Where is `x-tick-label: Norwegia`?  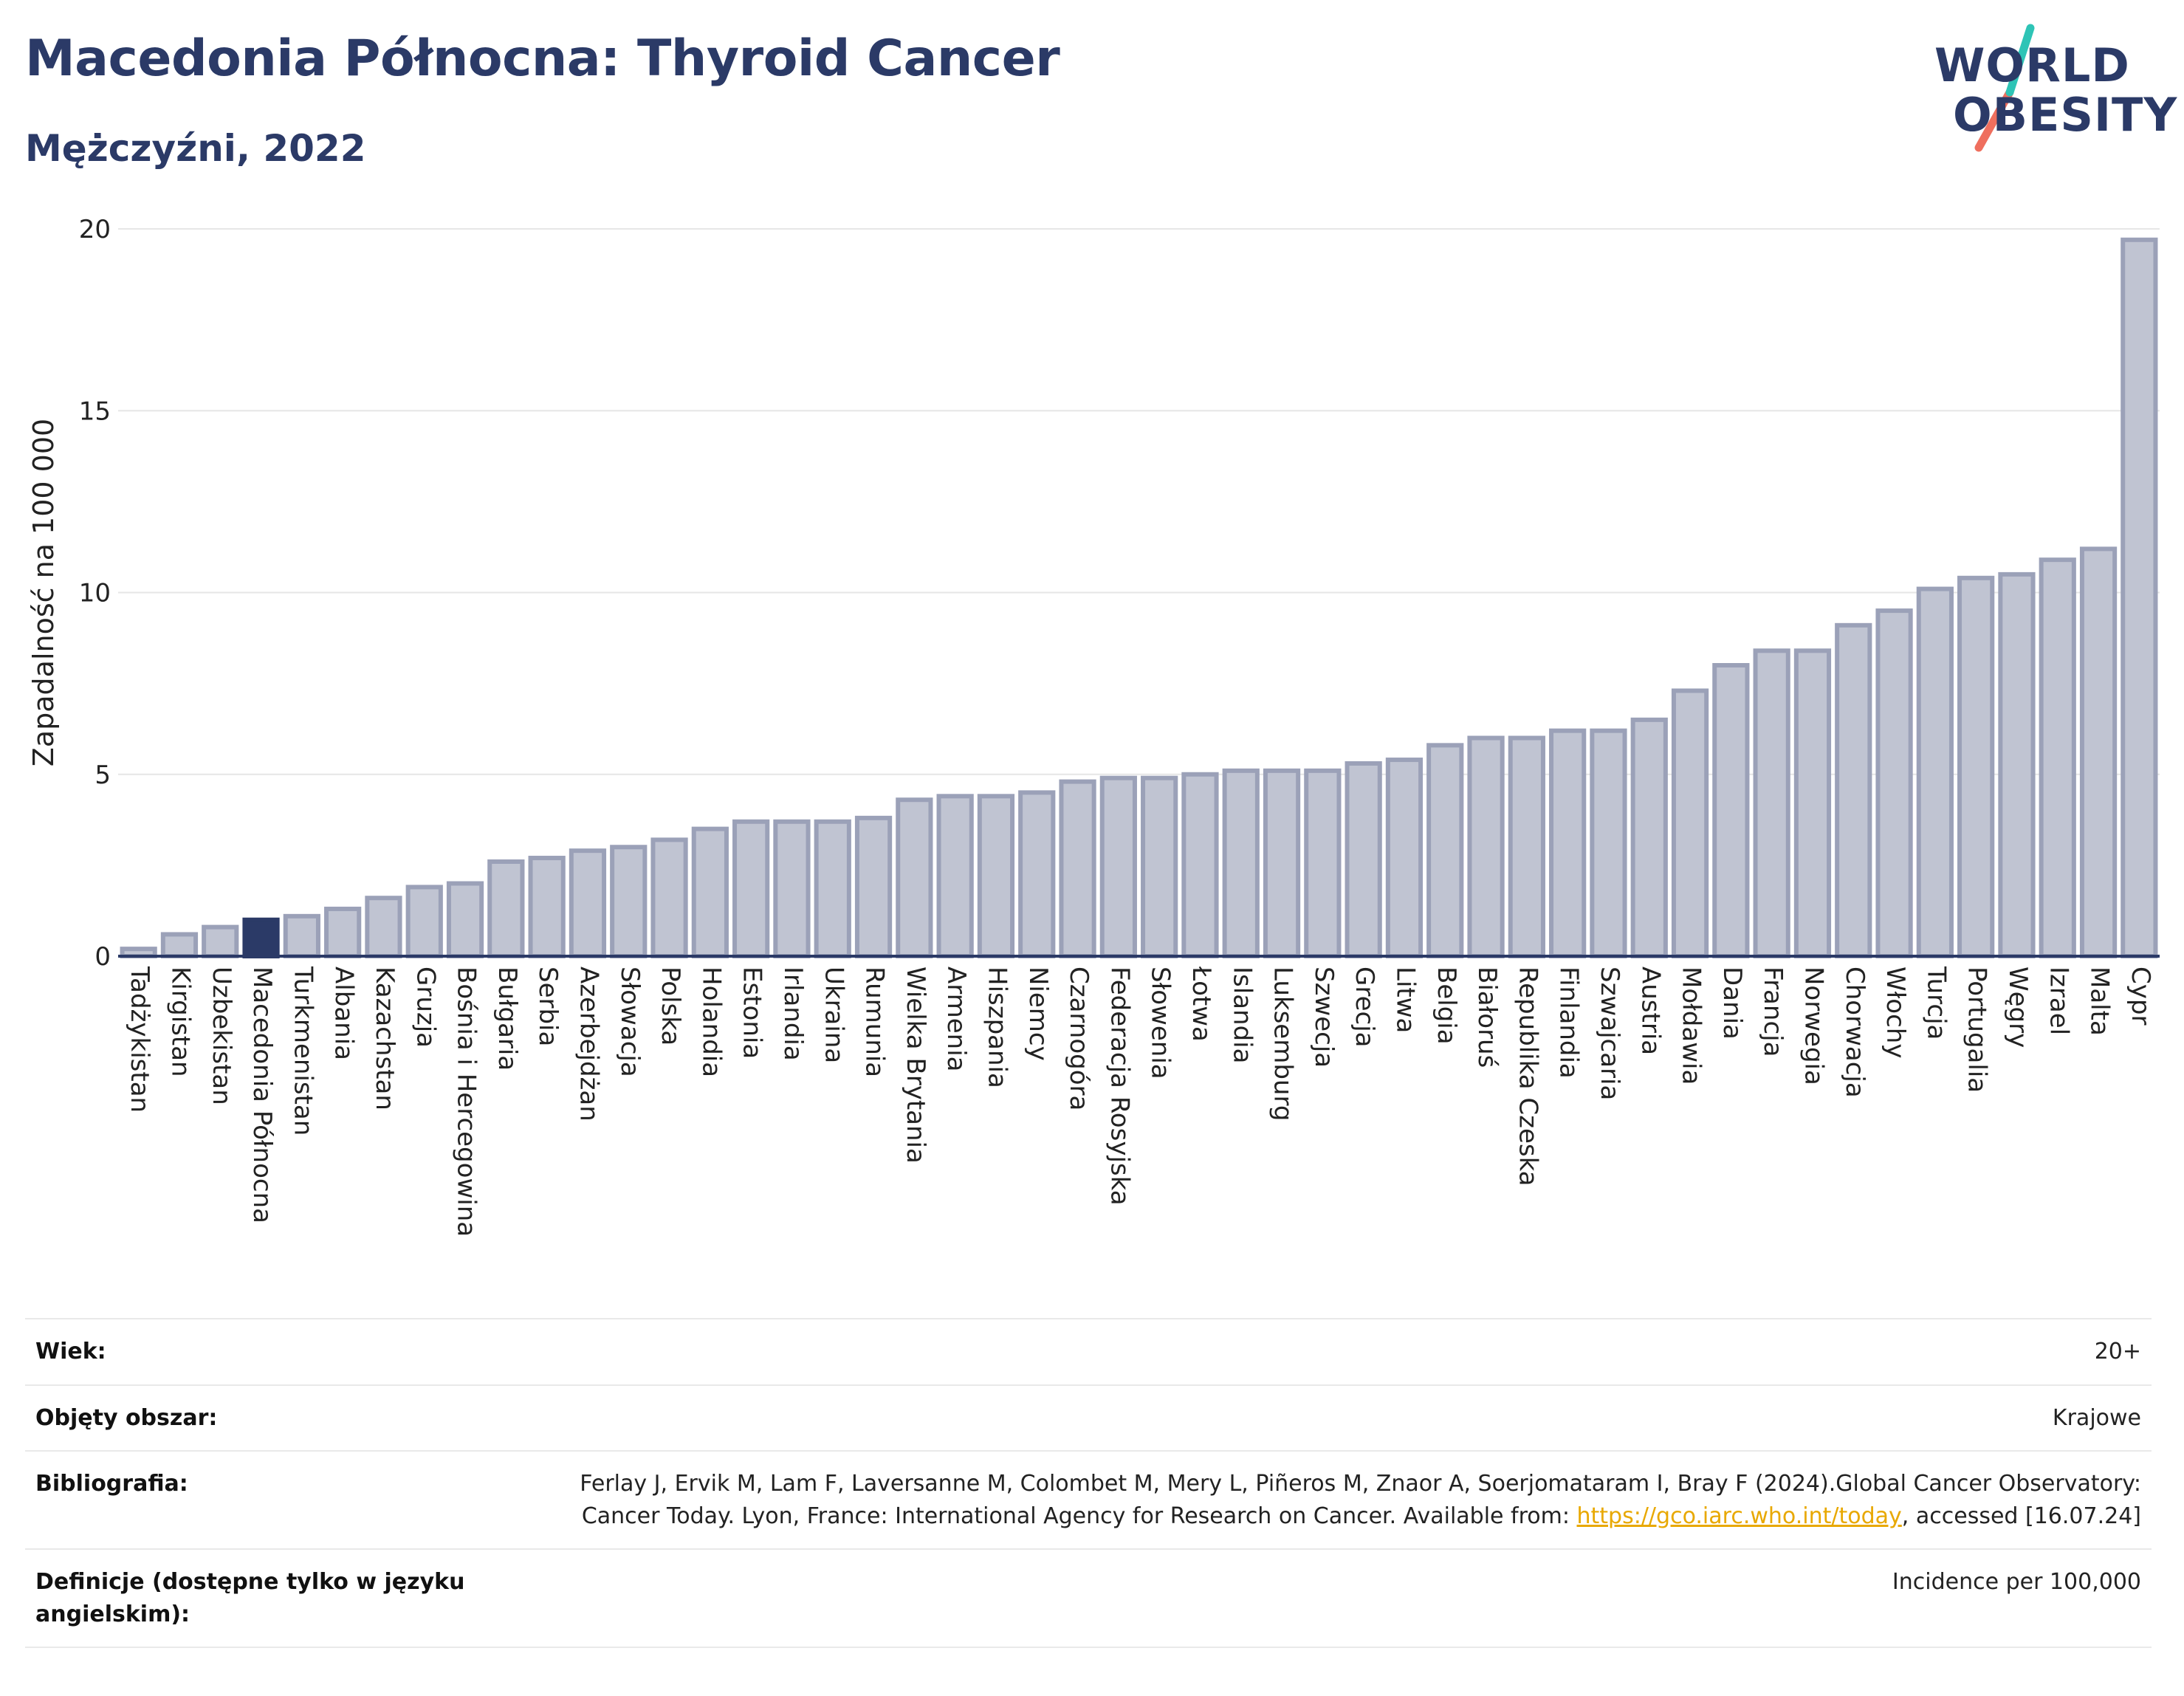
x-tick-label: Norwegia is located at coordinates (1814, 1026).